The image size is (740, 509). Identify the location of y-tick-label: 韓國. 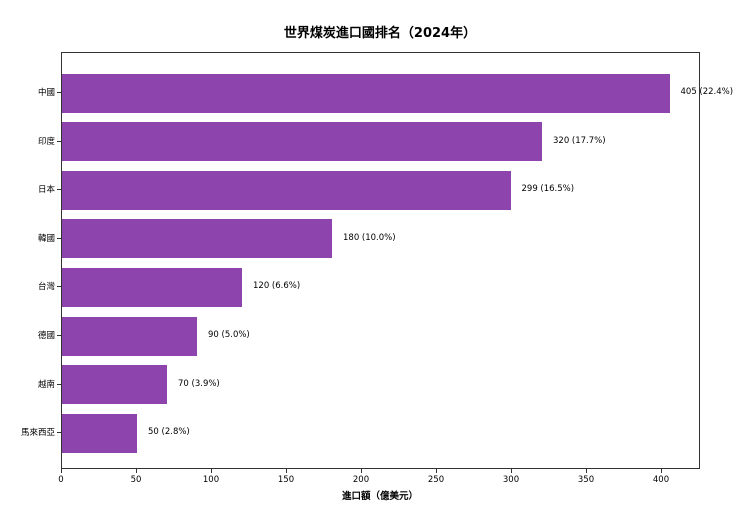
(46, 238).